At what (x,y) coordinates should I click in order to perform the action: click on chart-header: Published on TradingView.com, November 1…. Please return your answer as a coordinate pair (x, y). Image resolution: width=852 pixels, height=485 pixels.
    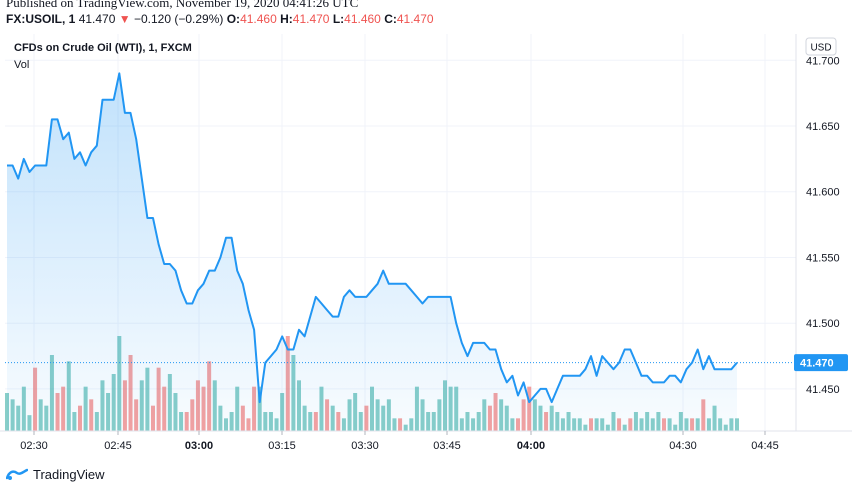
    Looking at the image, I should click on (426, 18).